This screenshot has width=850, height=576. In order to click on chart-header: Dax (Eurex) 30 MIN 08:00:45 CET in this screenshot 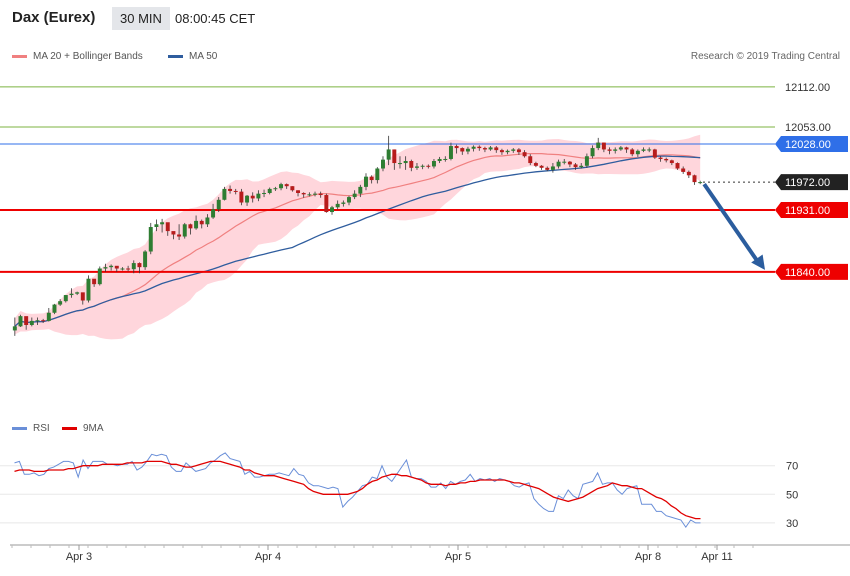, I will do `click(425, 18)`.